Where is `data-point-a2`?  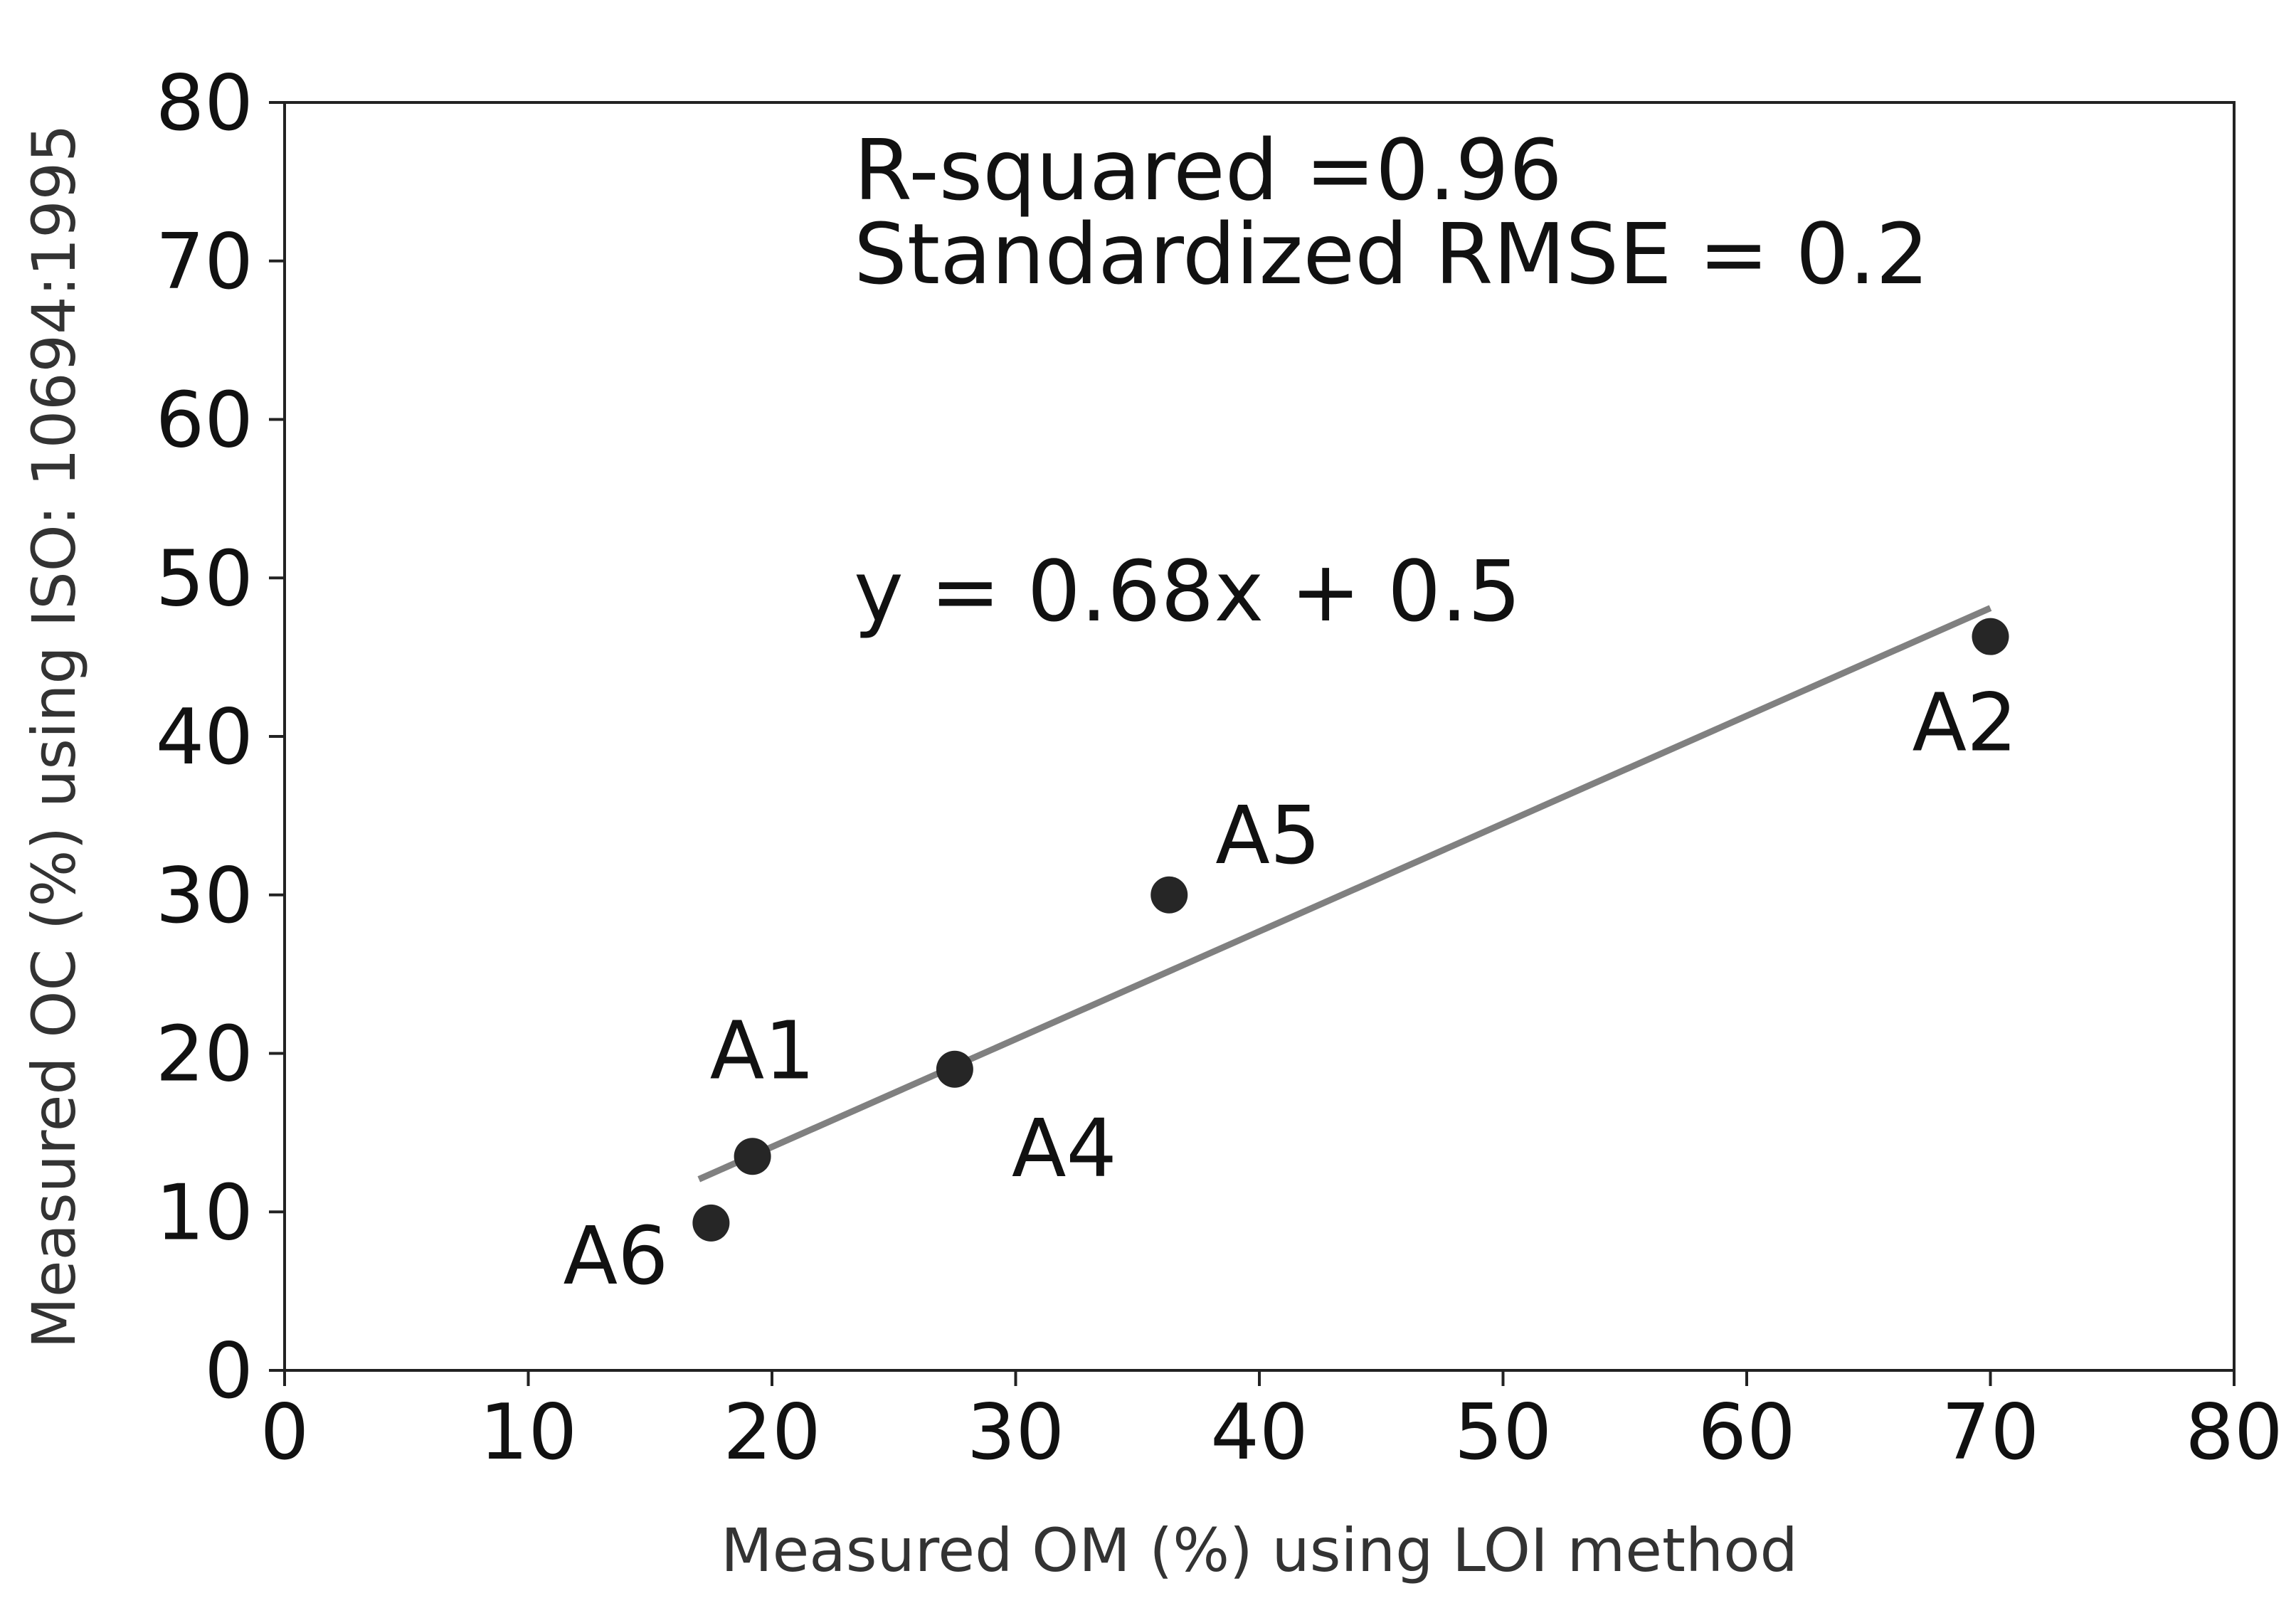
data-point-a2 is located at coordinates (1990, 636).